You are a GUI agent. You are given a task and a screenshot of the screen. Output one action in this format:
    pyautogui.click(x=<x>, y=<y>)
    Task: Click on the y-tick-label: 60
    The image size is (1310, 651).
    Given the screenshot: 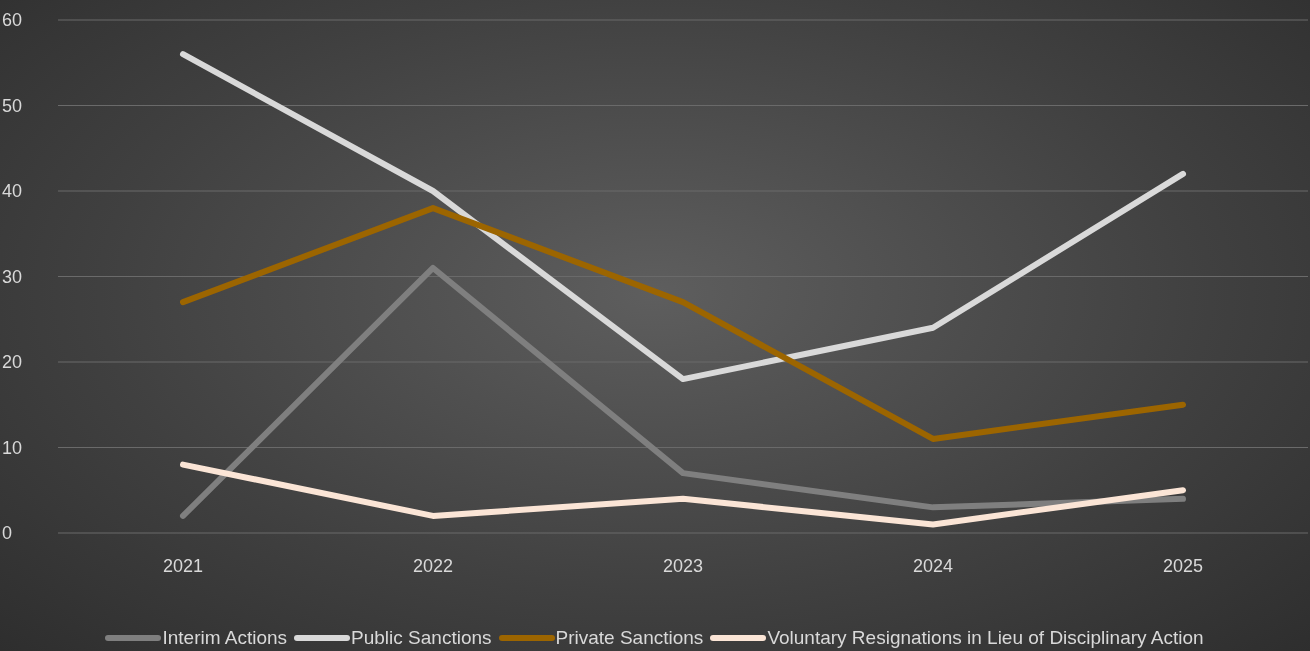 What is the action you would take?
    pyautogui.click(x=12, y=20)
    